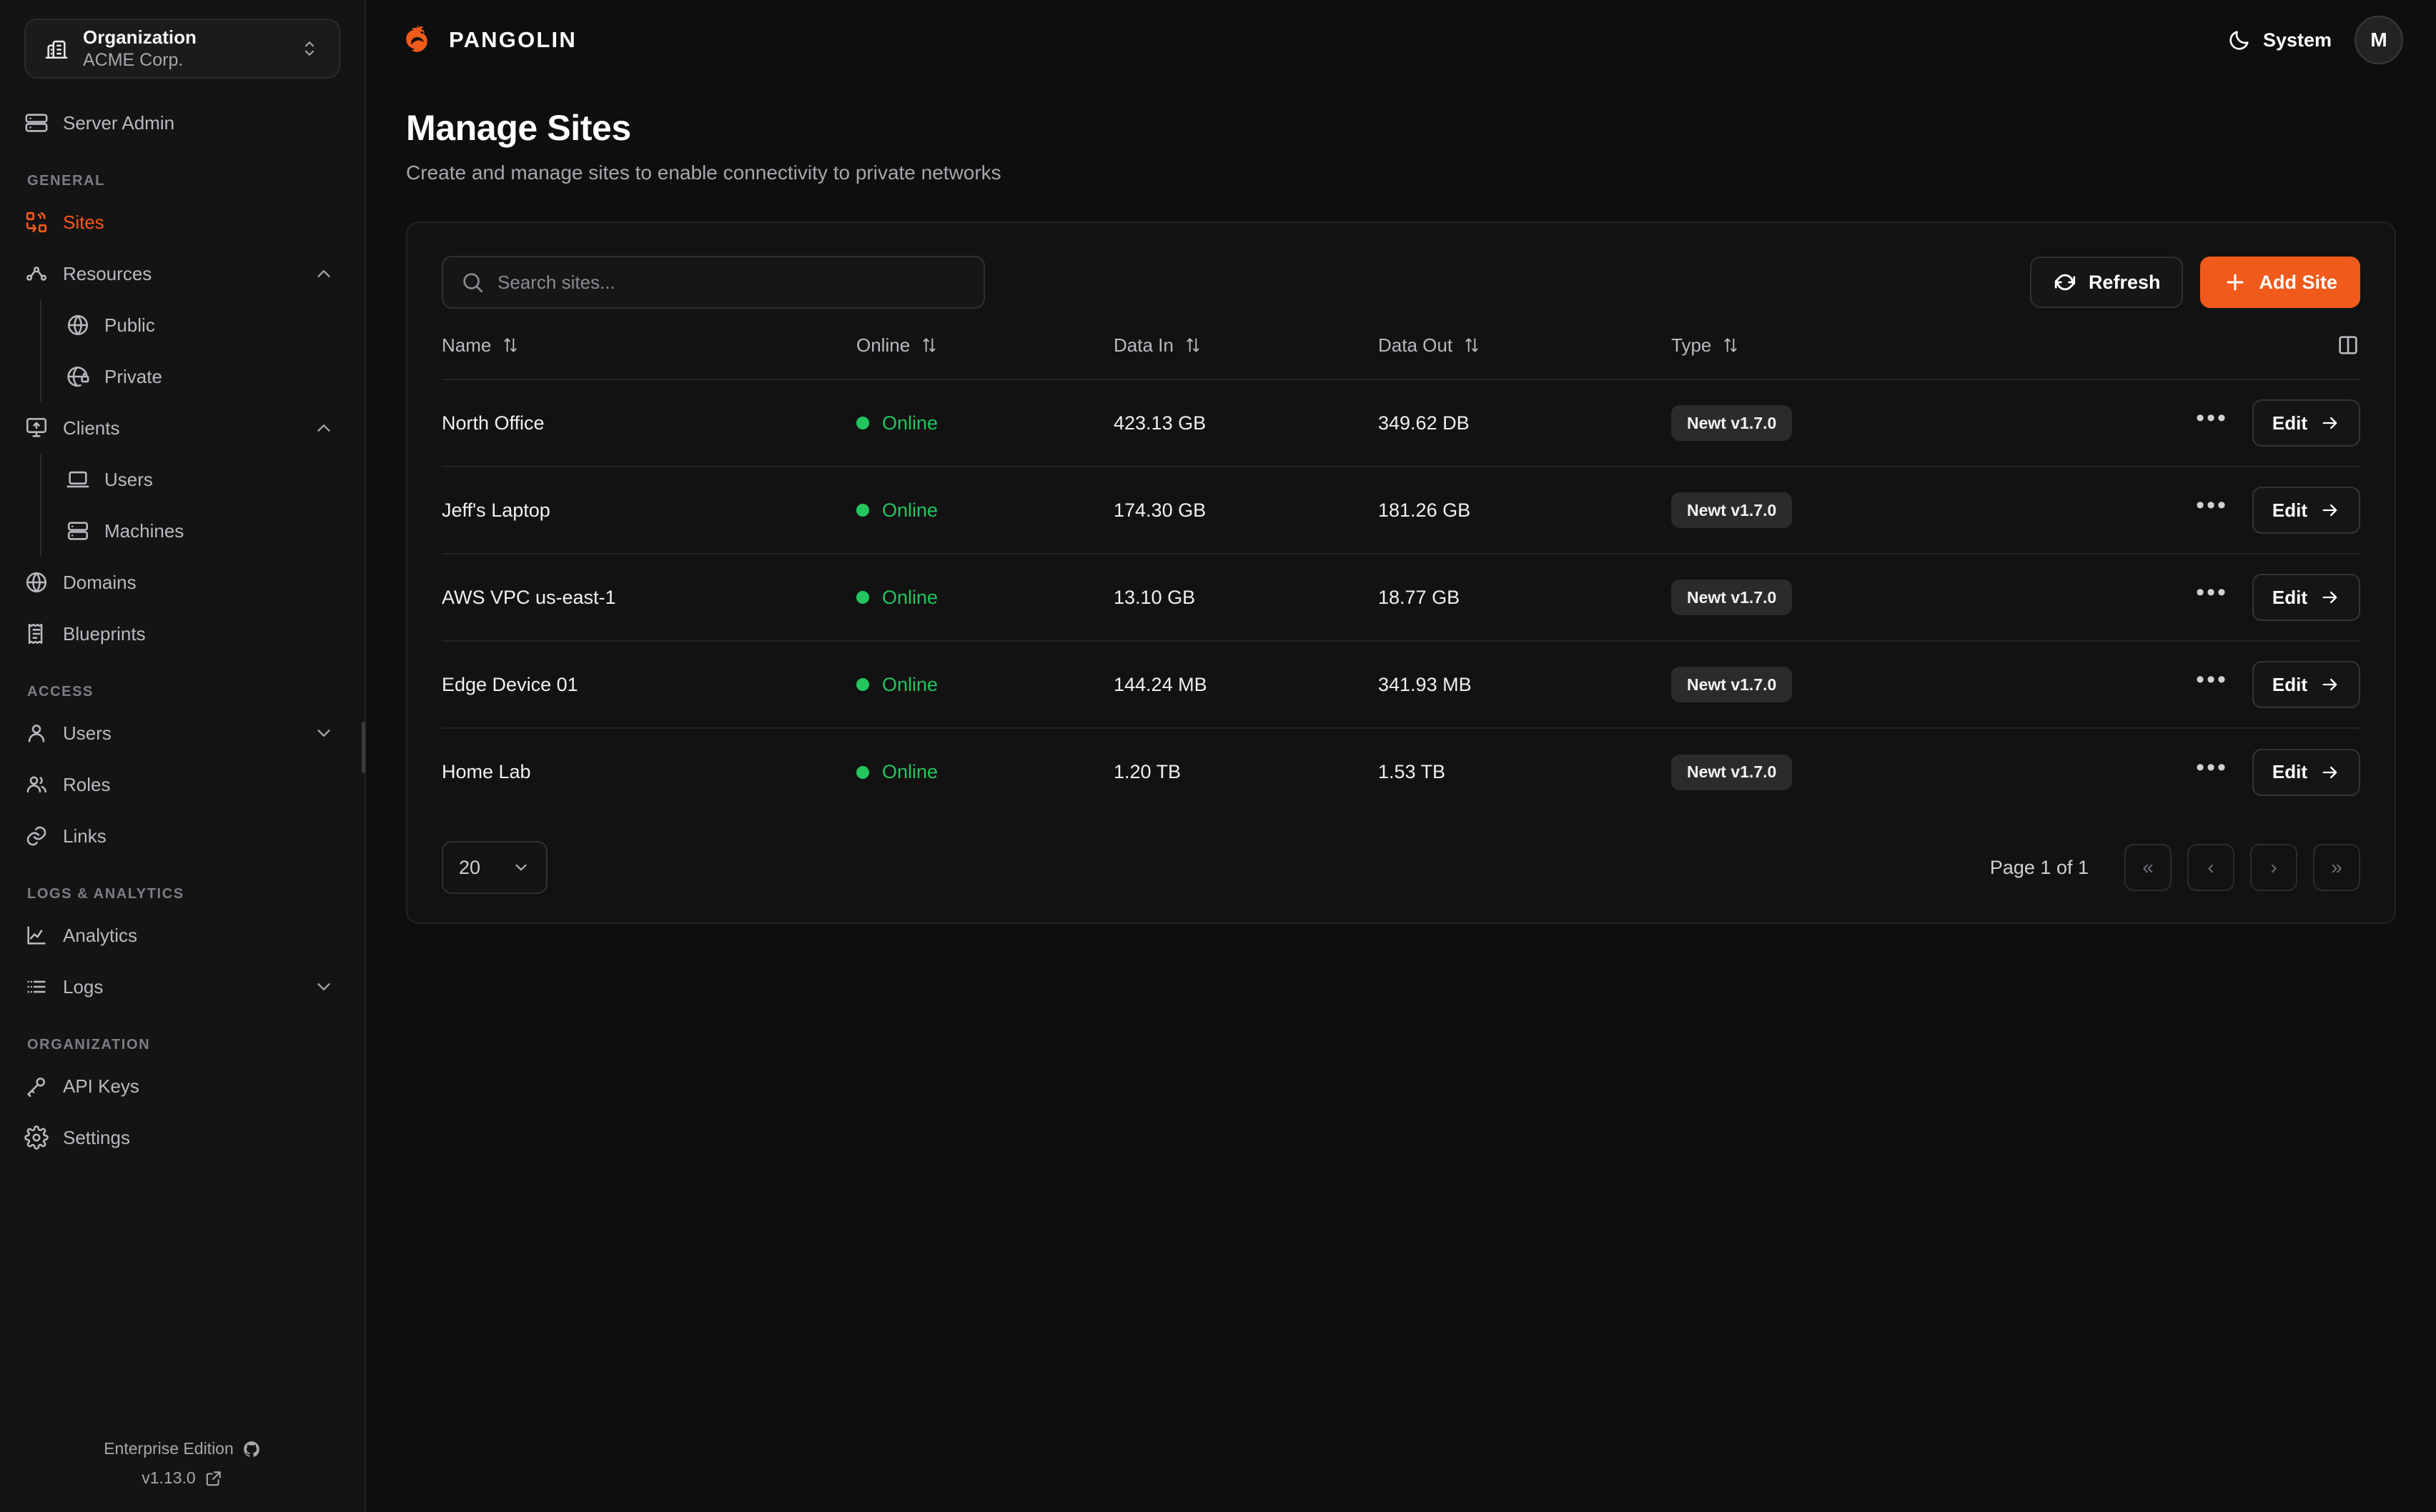 The height and width of the screenshot is (1512, 2436). I want to click on table-header-row: Name Online, so click(1401, 356).